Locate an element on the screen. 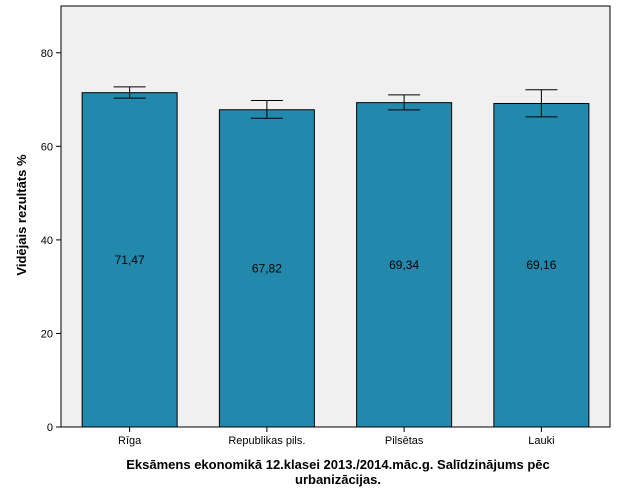 This screenshot has height=500, width=625. y-tick-label-3: 60 is located at coordinates (47, 147).